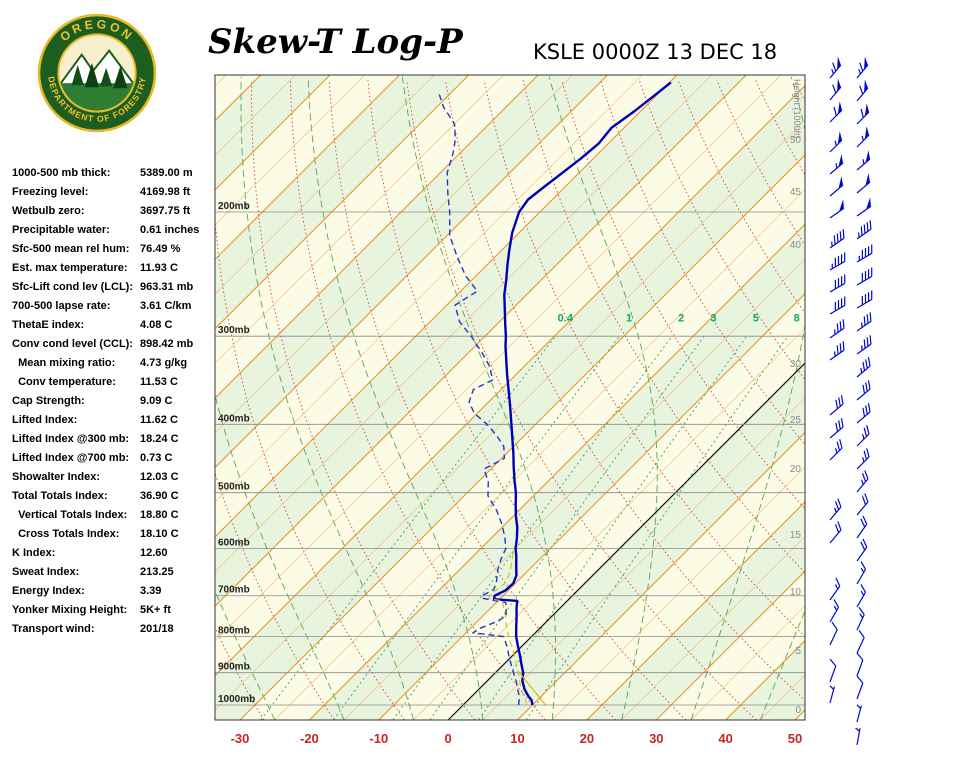  What do you see at coordinates (61, 230) in the screenshot?
I see `stat-label: Precipitable water:` at bounding box center [61, 230].